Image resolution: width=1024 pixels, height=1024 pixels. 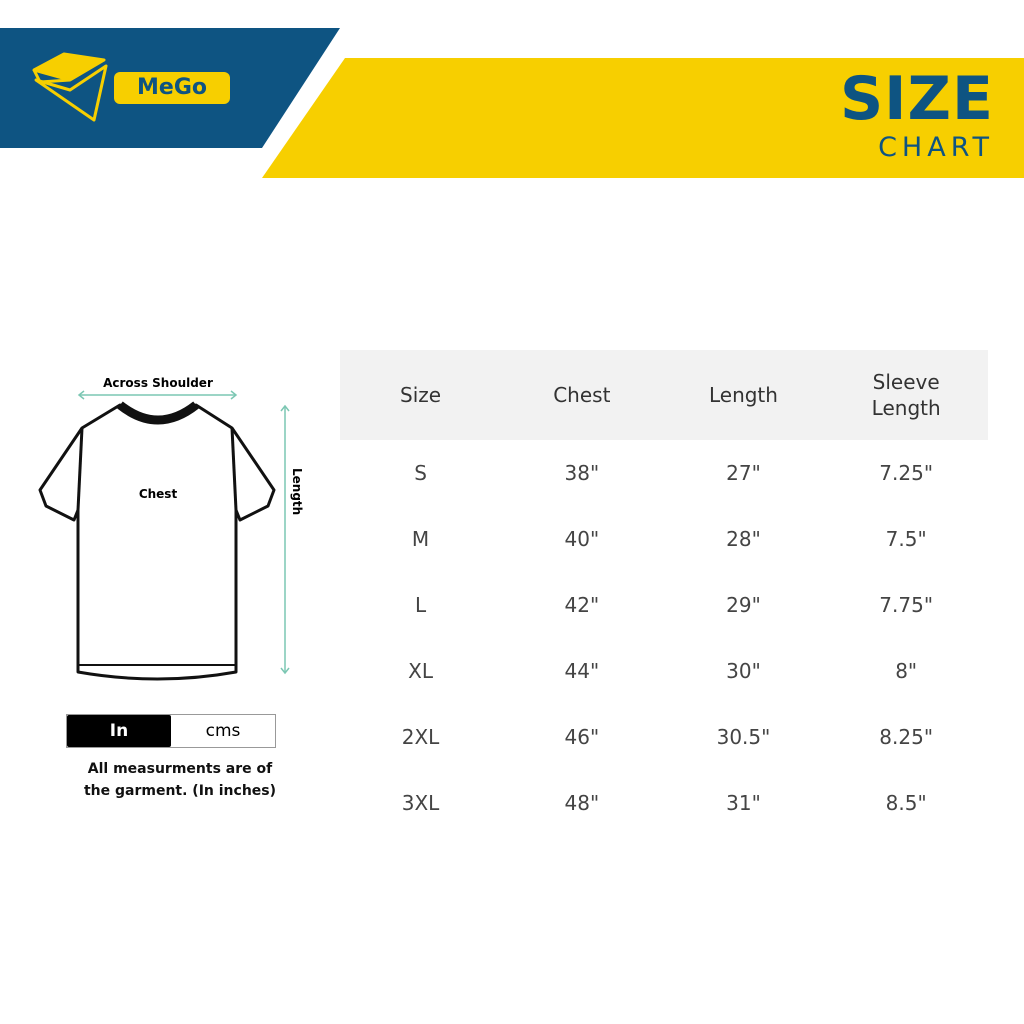 What do you see at coordinates (180, 769) in the screenshot?
I see `note-line-1: All measurments are of` at bounding box center [180, 769].